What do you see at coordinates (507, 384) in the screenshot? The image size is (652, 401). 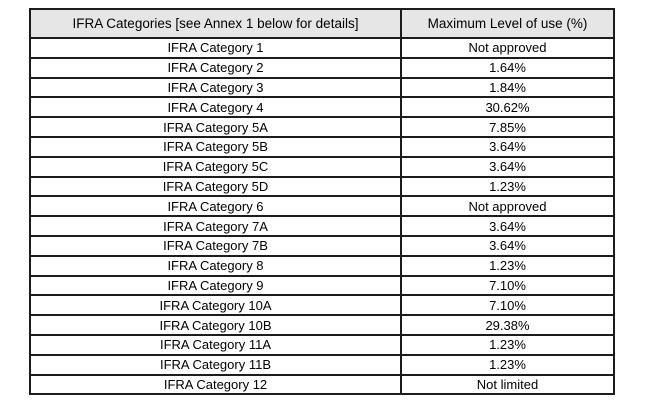 I see `max-level-cell: Not limited` at bounding box center [507, 384].